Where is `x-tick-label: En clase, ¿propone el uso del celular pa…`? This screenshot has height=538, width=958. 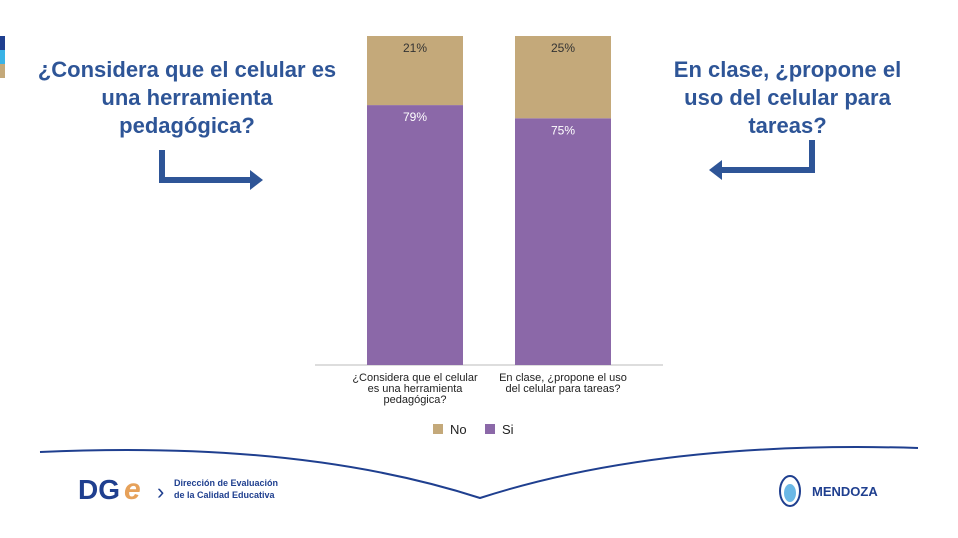 x-tick-label: En clase, ¿propone el uso del celular pa… is located at coordinates (563, 383).